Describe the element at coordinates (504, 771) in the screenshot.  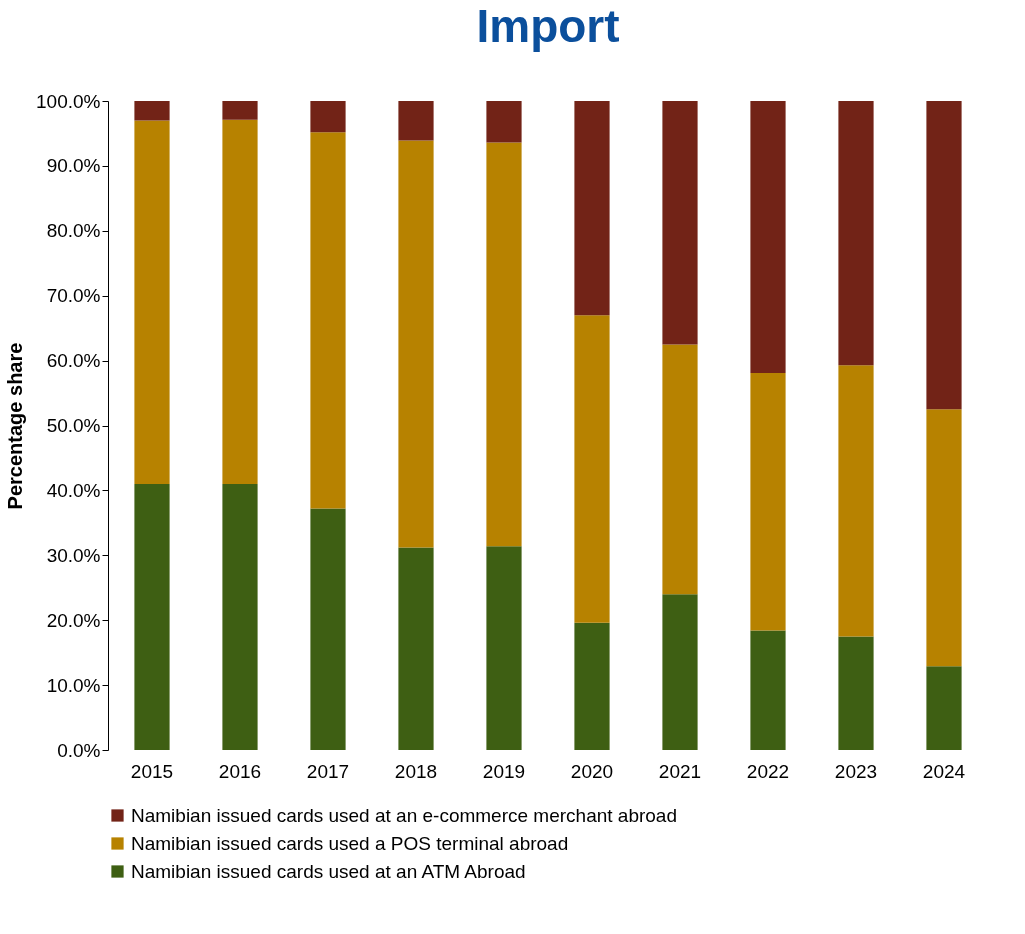
I see `x-tick-label: 2019` at that location.